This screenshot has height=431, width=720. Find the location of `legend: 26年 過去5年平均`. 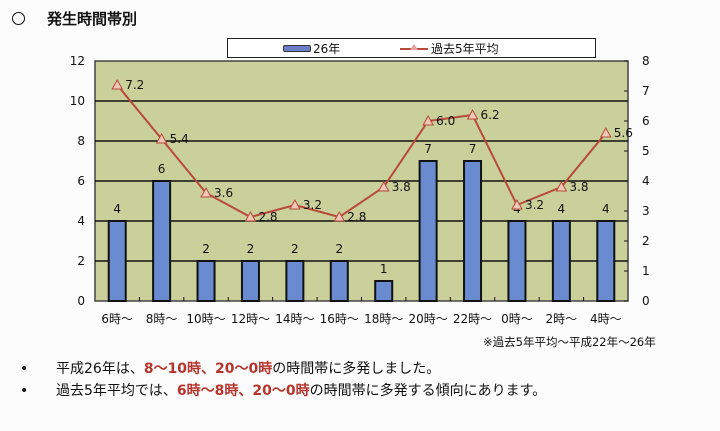

legend: 26年 過去5年平均 is located at coordinates (411, 48).